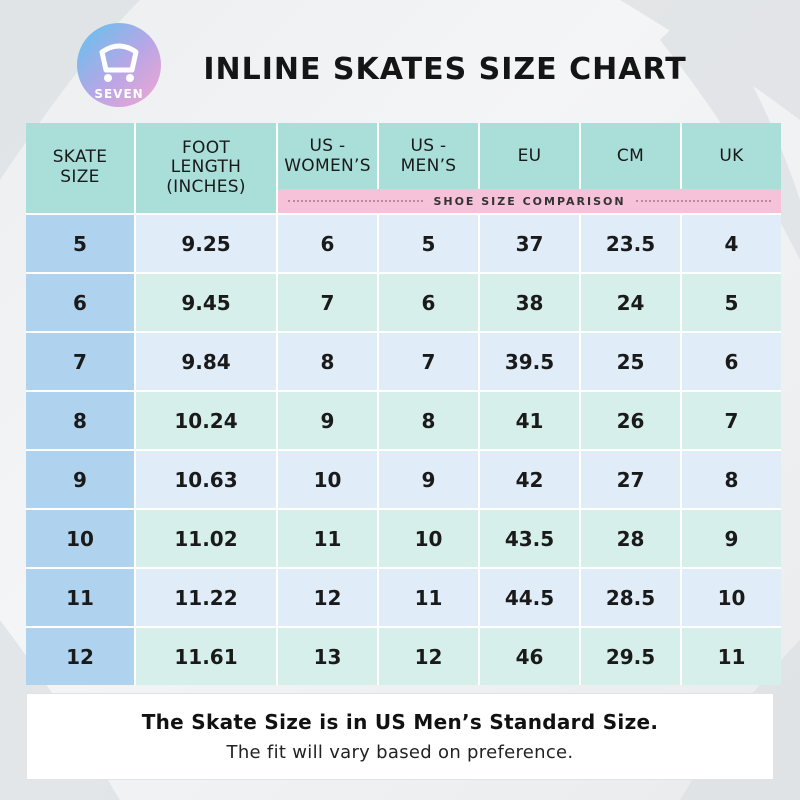 Image resolution: width=800 pixels, height=800 pixels. Describe the element at coordinates (630, 361) in the screenshot. I see `cell-cm: 25` at that location.